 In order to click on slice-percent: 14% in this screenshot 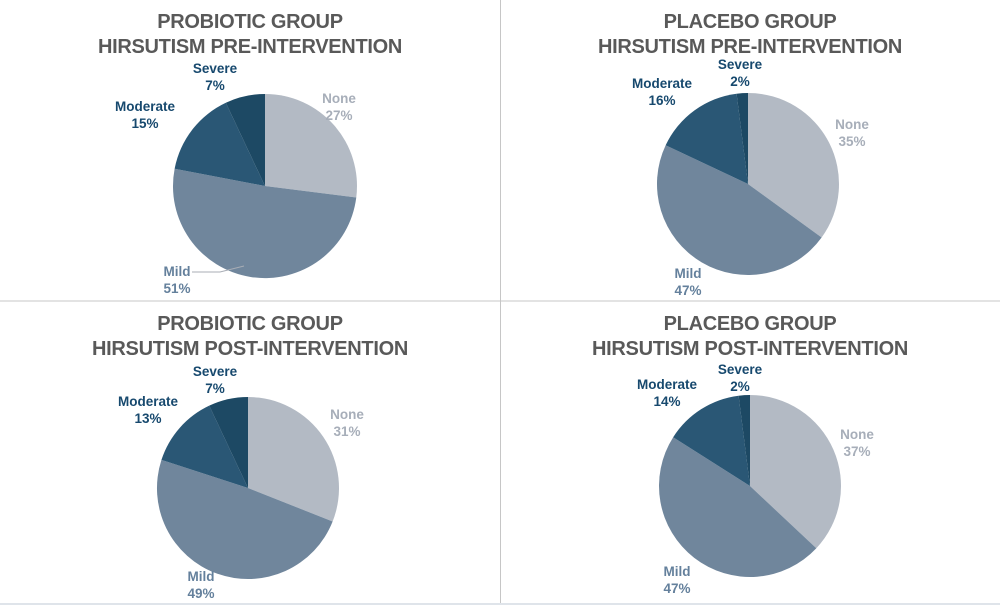, I will do `click(667, 401)`.